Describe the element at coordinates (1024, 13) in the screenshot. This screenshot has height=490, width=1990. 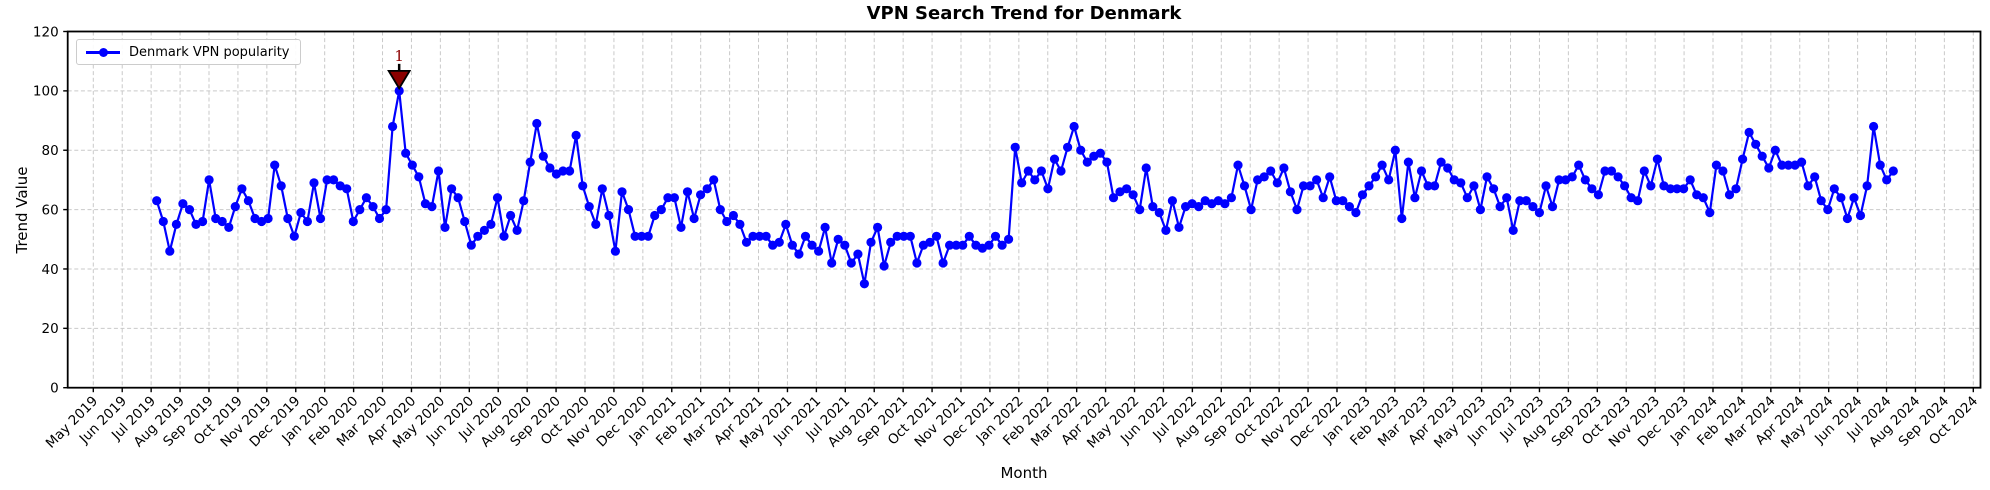
I see `chart-title: VPN Search Trend for Denmark` at that location.